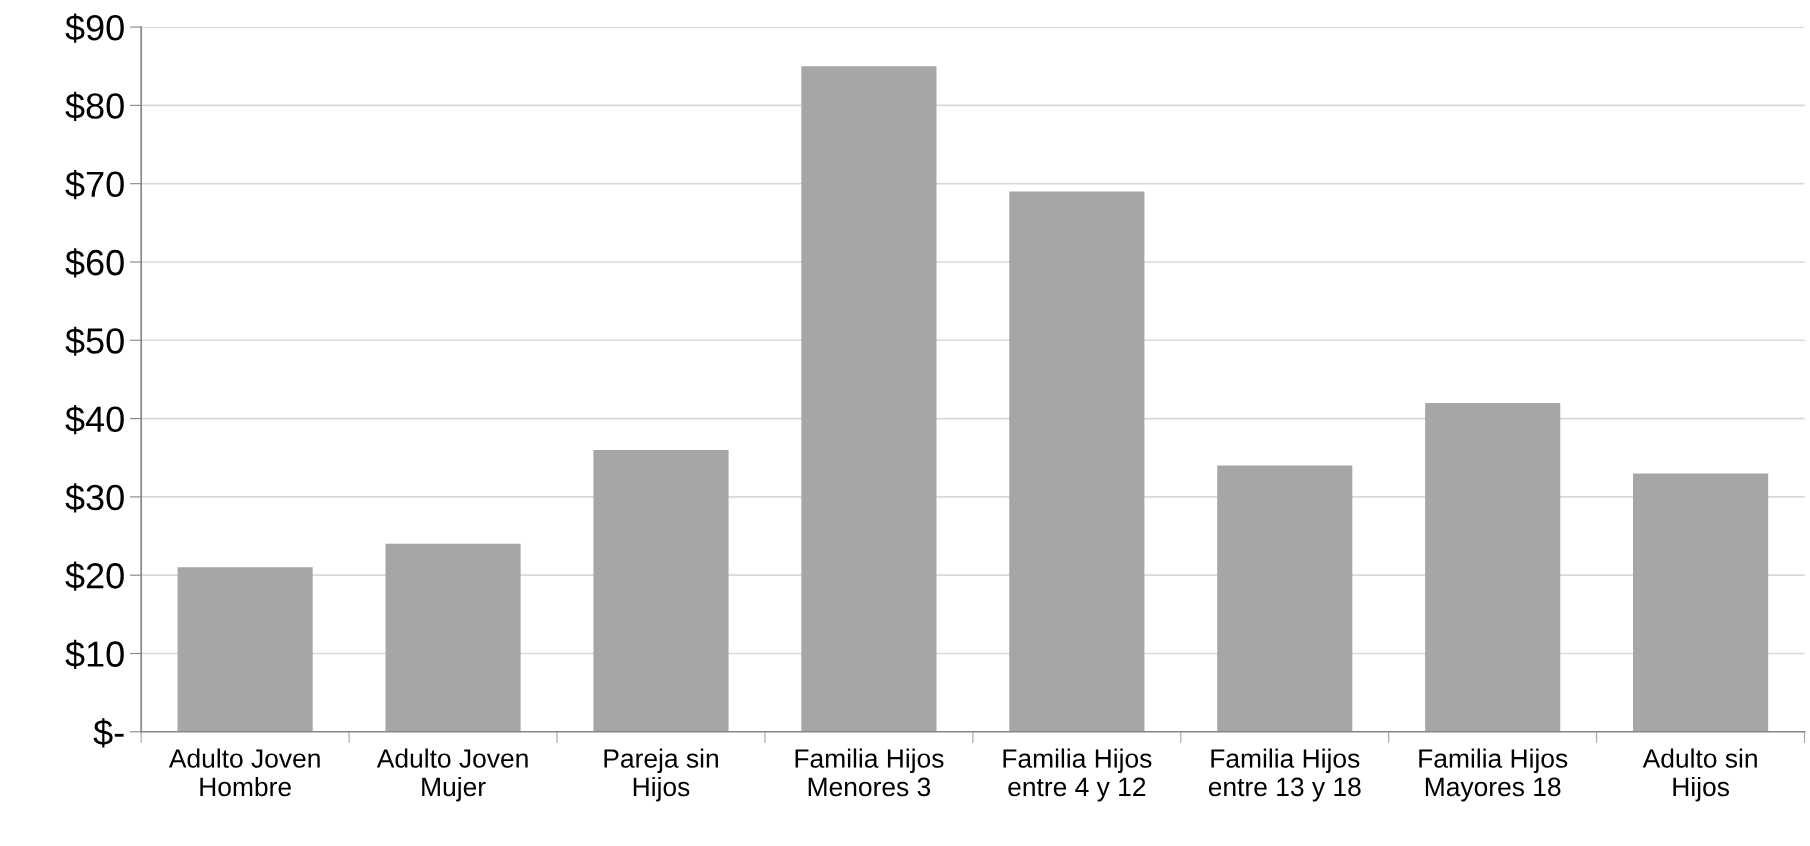 This screenshot has height=846, width=1810. I want to click on y-tick-label: $10, so click(94, 654).